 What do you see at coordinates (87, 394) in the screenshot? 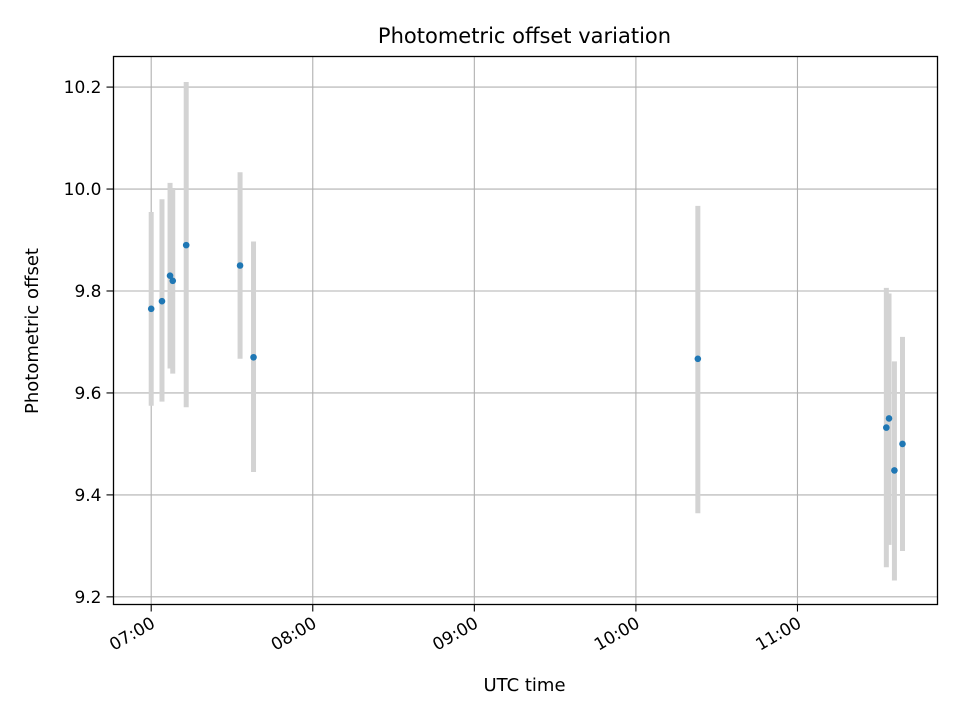
I see `y-tick-label: 9.6` at bounding box center [87, 394].